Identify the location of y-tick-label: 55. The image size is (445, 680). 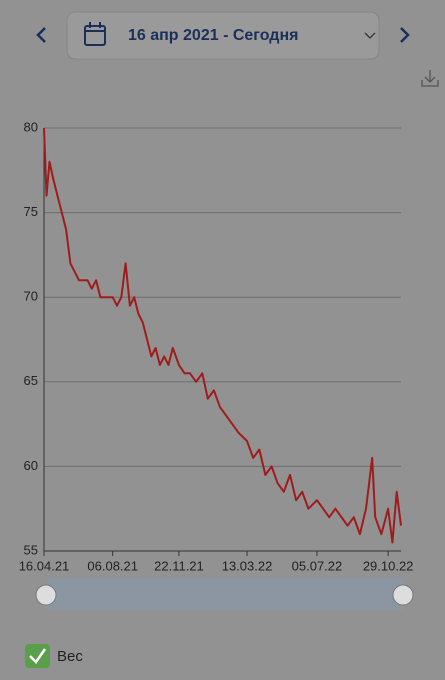
(31, 549).